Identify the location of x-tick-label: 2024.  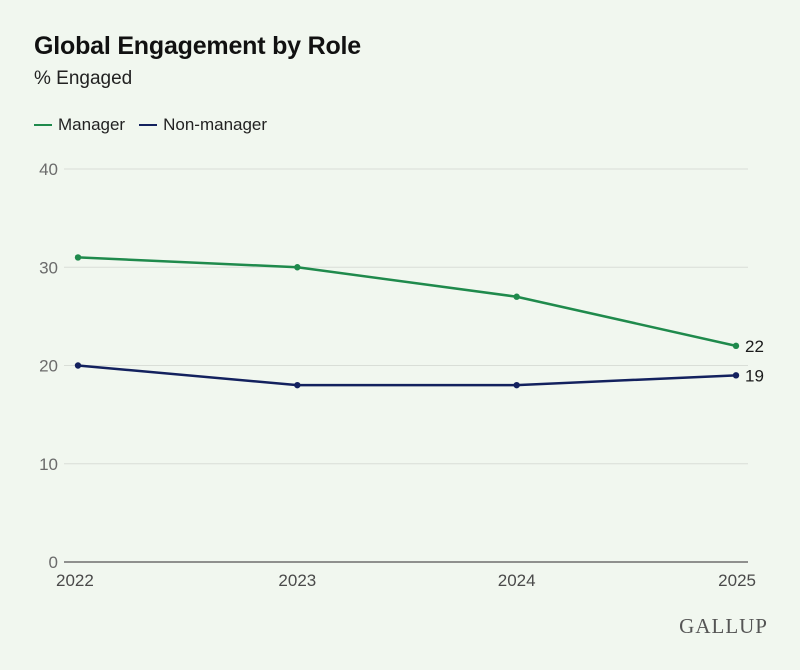
(517, 580).